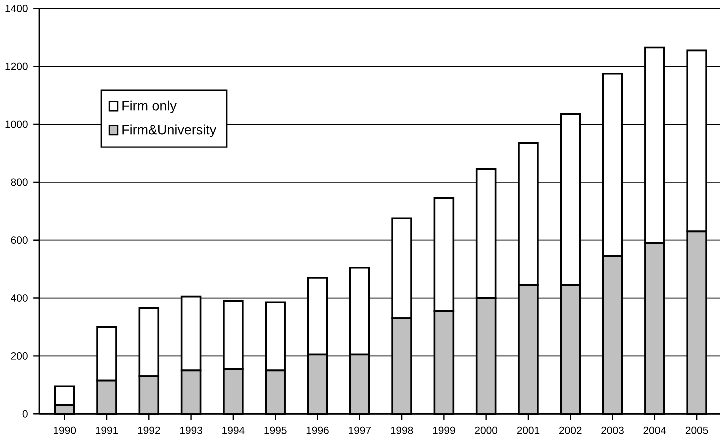 The width and height of the screenshot is (721, 439). I want to click on x-tick-label: 1994, so click(233, 430).